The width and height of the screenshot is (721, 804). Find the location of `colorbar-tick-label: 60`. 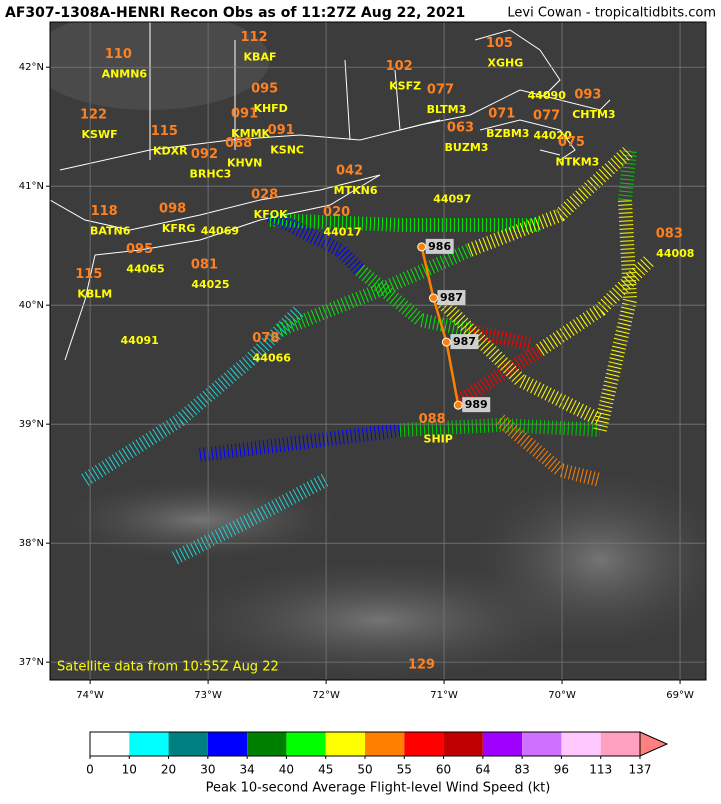

colorbar-tick-label: 60 is located at coordinates (443, 770).